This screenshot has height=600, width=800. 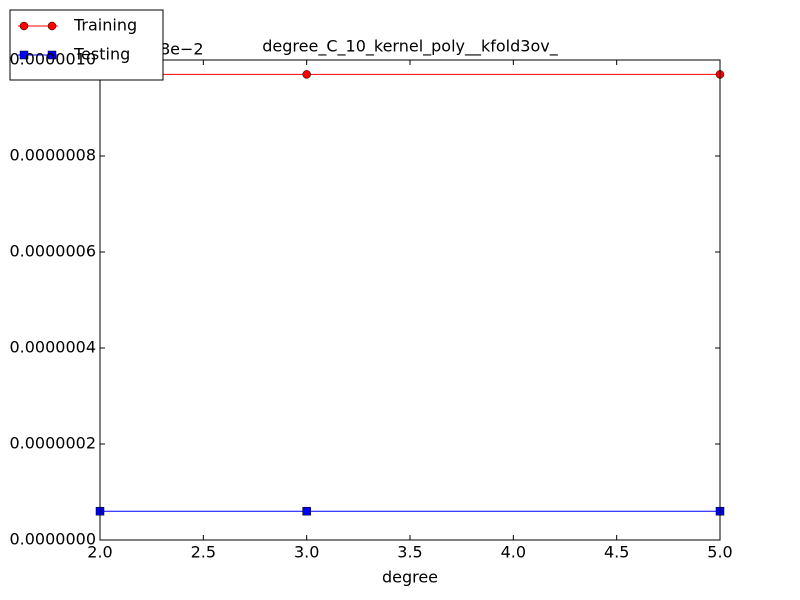 I want to click on y-tick-label: 0.0000008, so click(x=52, y=155).